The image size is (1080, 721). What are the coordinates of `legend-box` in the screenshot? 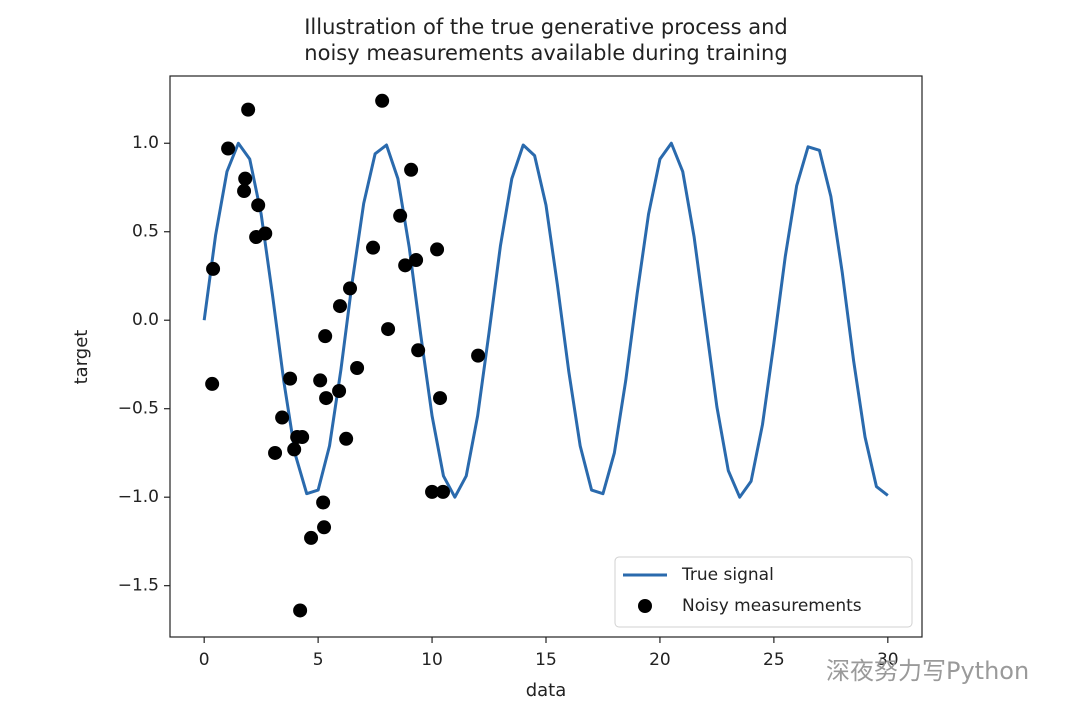 It's located at (763, 592).